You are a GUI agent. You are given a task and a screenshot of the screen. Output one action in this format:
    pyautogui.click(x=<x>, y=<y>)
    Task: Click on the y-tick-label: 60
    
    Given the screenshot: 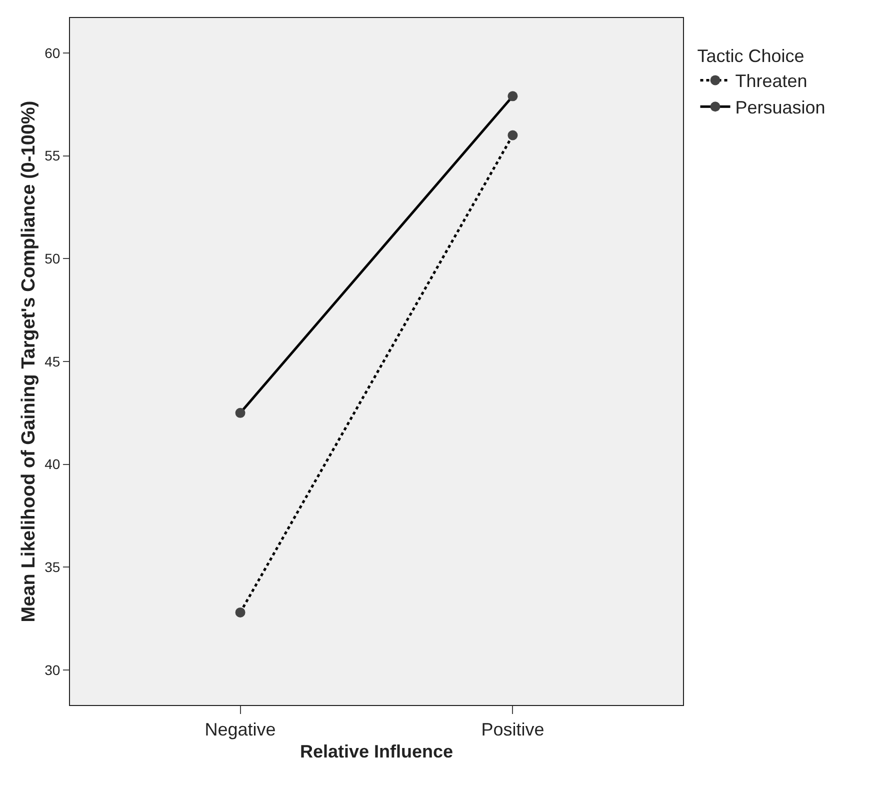 What is the action you would take?
    pyautogui.click(x=52, y=52)
    